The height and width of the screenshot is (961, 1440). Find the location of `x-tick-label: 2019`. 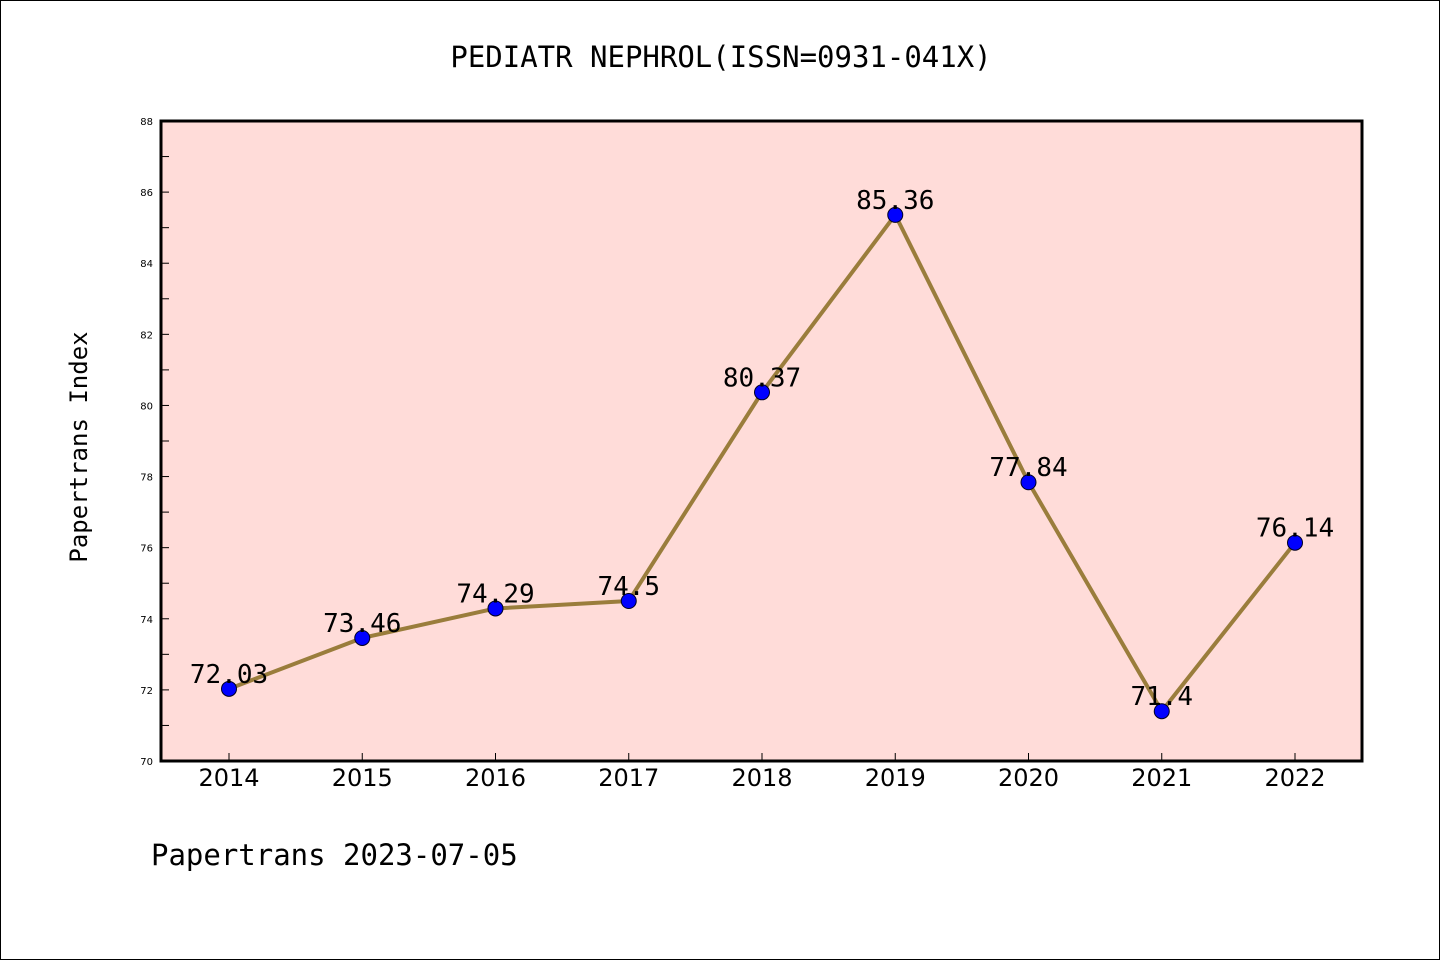

x-tick-label: 2019 is located at coordinates (895, 778).